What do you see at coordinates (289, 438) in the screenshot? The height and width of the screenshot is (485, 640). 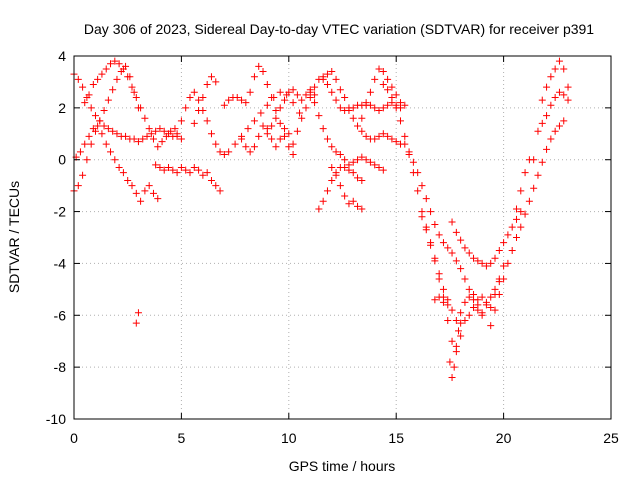 I see `x-tick-label: 10` at bounding box center [289, 438].